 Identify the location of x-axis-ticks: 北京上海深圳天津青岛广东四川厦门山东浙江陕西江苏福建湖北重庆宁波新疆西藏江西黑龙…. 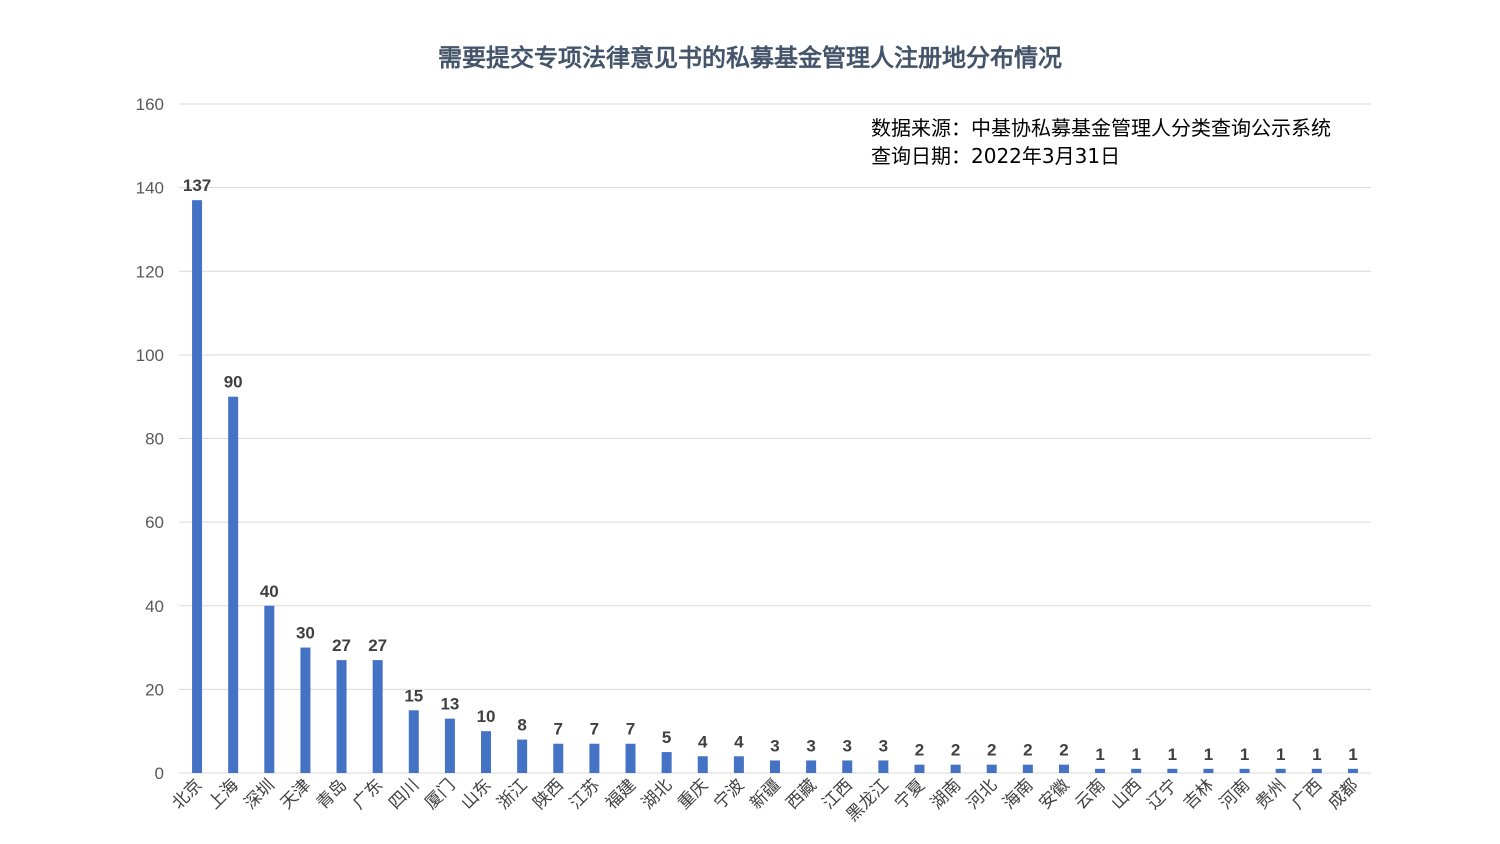
(764, 799).